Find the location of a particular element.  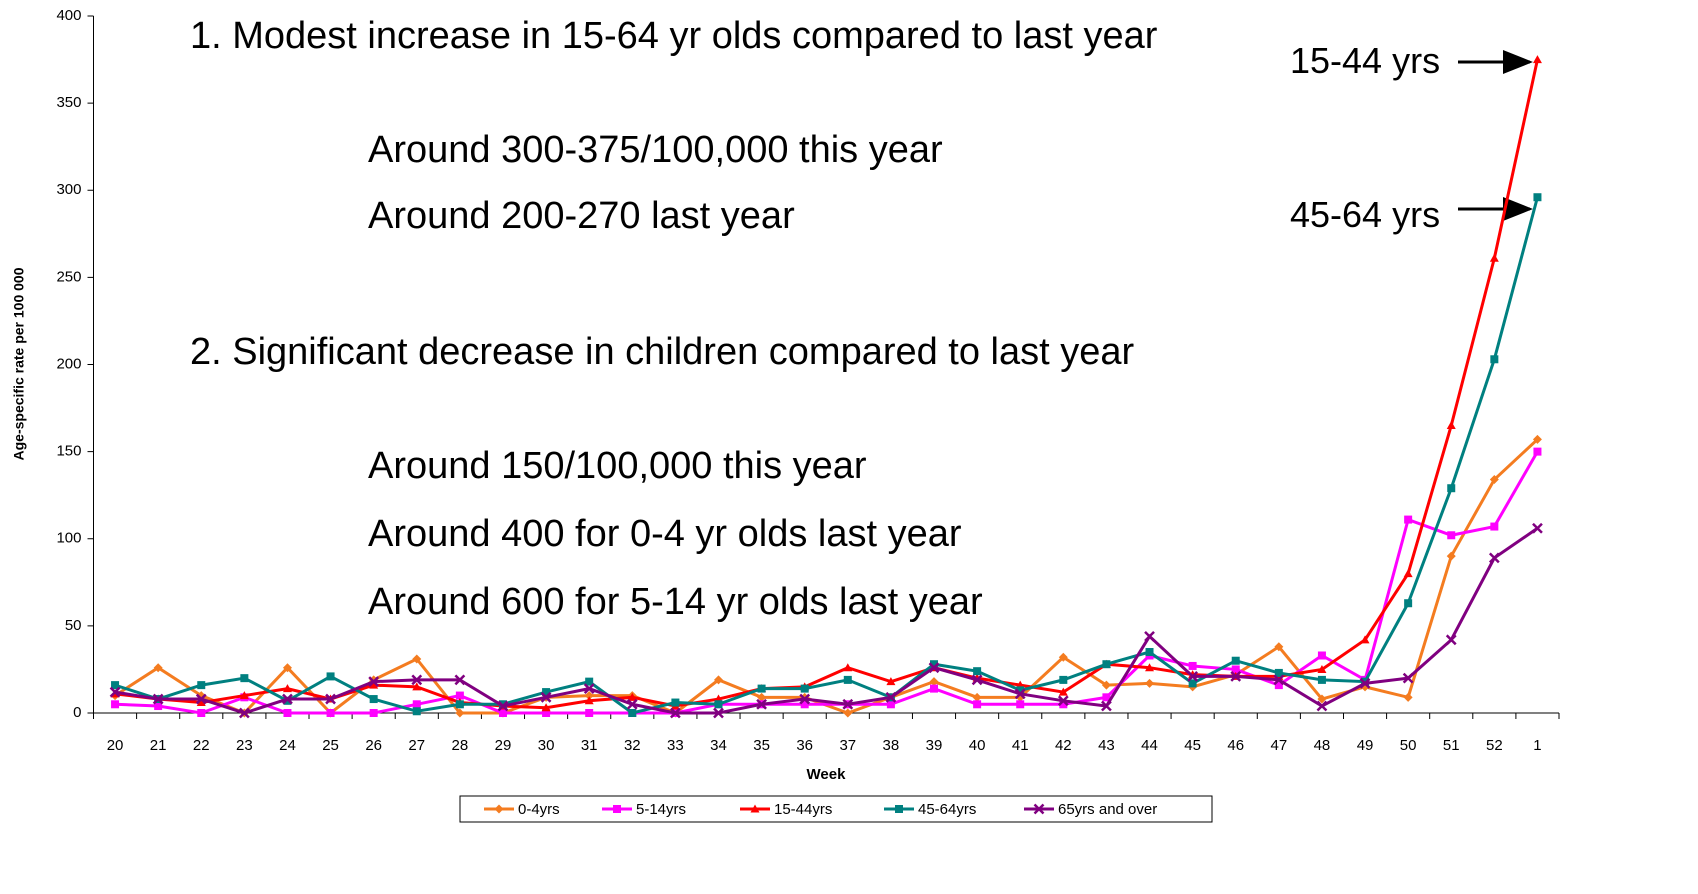

legend-label: 5-14yrs is located at coordinates (661, 809).